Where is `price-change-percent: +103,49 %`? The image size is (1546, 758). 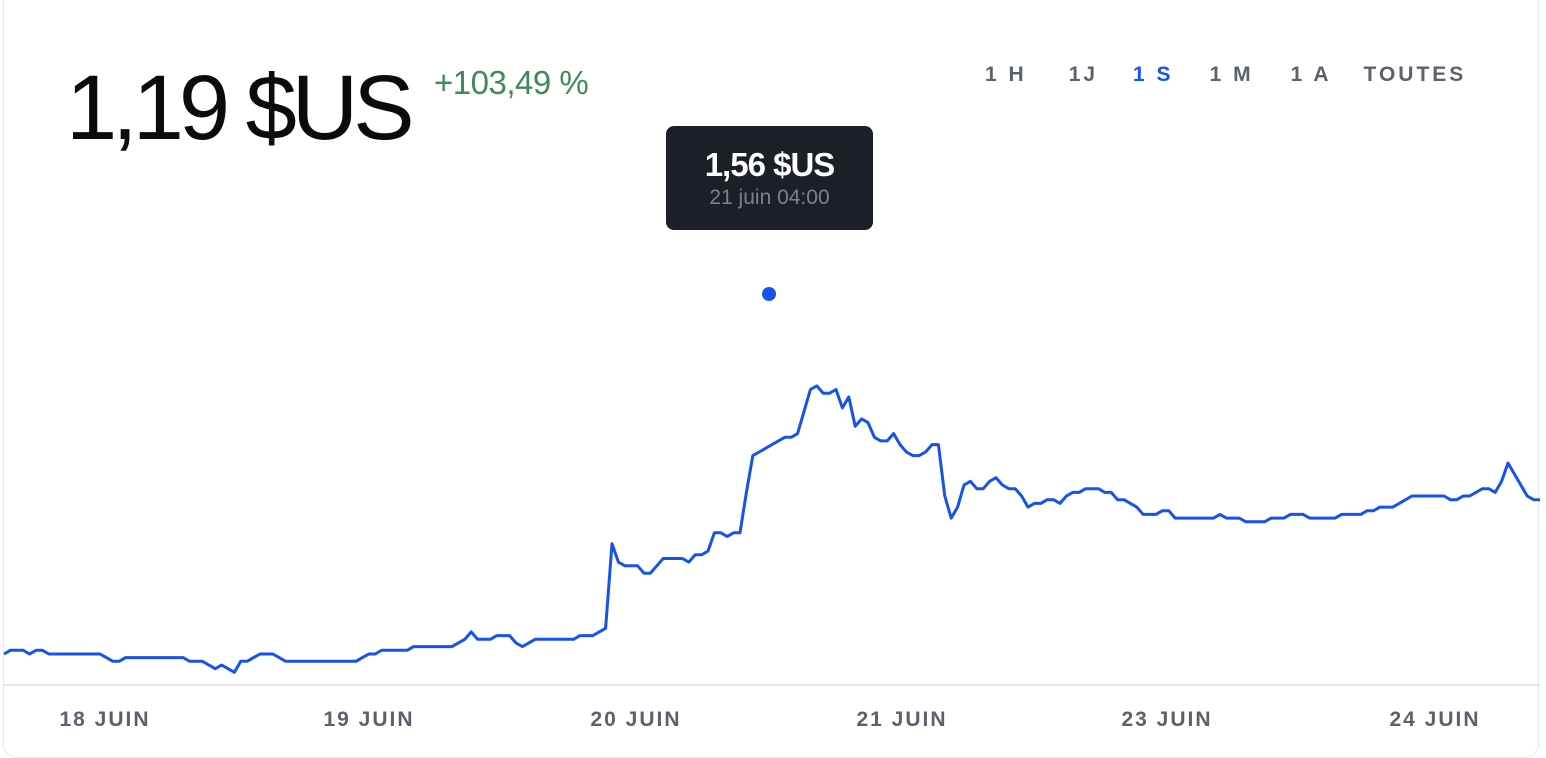
price-change-percent: +103,49 % is located at coordinates (511, 82).